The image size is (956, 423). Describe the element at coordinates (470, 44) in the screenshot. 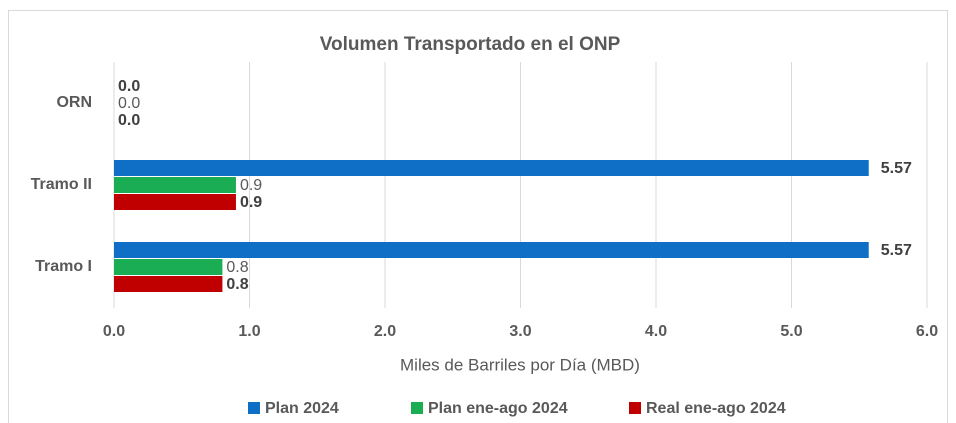

I see `chart-title: Volumen Transportado en el ONP` at that location.